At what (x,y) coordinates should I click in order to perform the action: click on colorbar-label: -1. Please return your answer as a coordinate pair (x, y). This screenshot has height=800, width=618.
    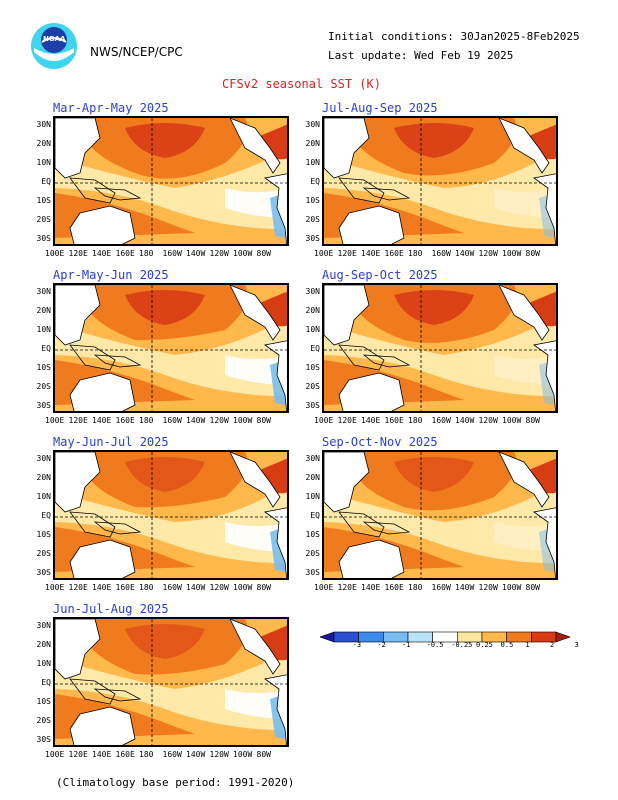
    Looking at the image, I should click on (406, 645).